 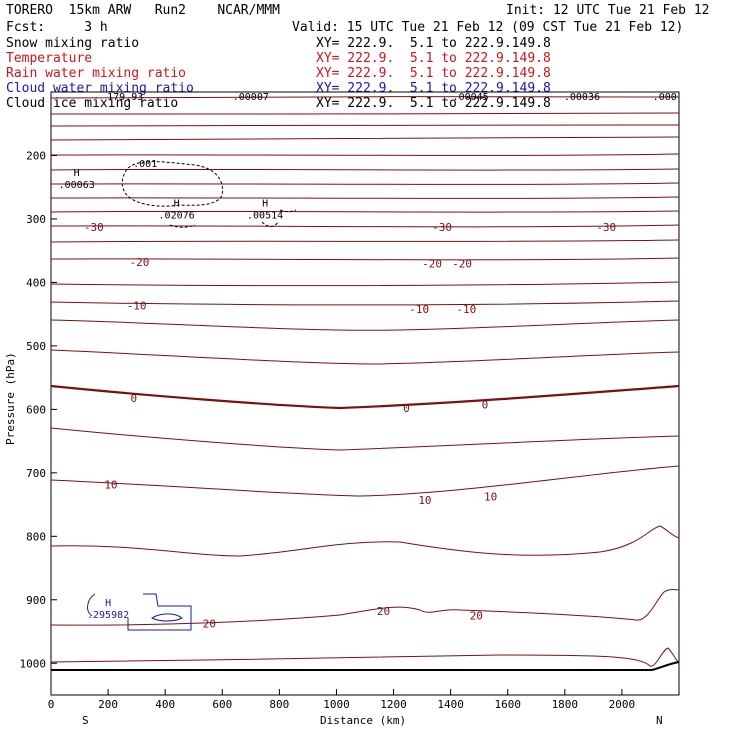 I want to click on top-edge-label: .00045, so click(x=471, y=97).